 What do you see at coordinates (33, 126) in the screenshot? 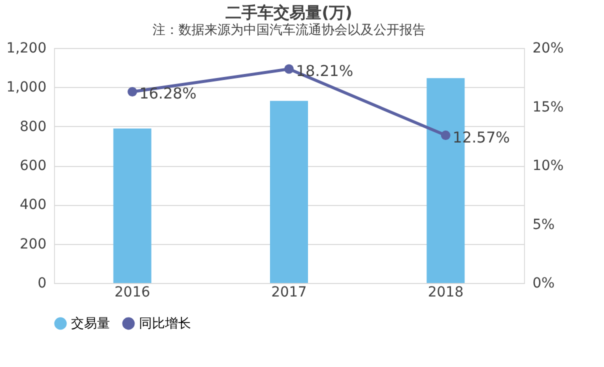
I see `y-tick-label: 800` at bounding box center [33, 126].